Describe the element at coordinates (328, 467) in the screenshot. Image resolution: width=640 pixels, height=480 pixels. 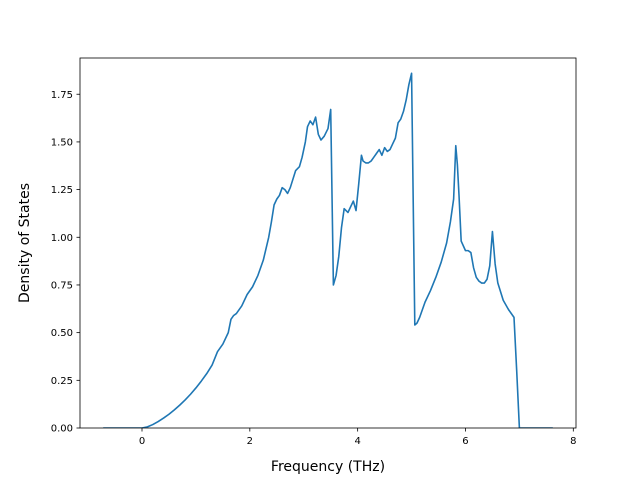
I see `x-axis-label: Frequency (THz)` at that location.